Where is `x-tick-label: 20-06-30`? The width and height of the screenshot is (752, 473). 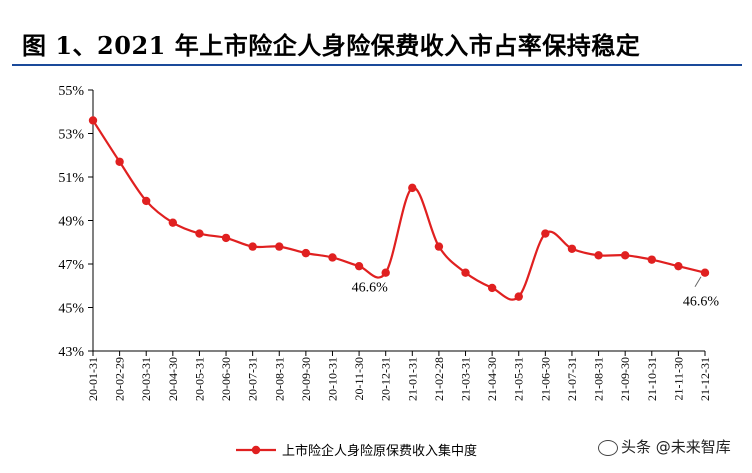
x-tick-label: 20-06-30 is located at coordinates (226, 379).